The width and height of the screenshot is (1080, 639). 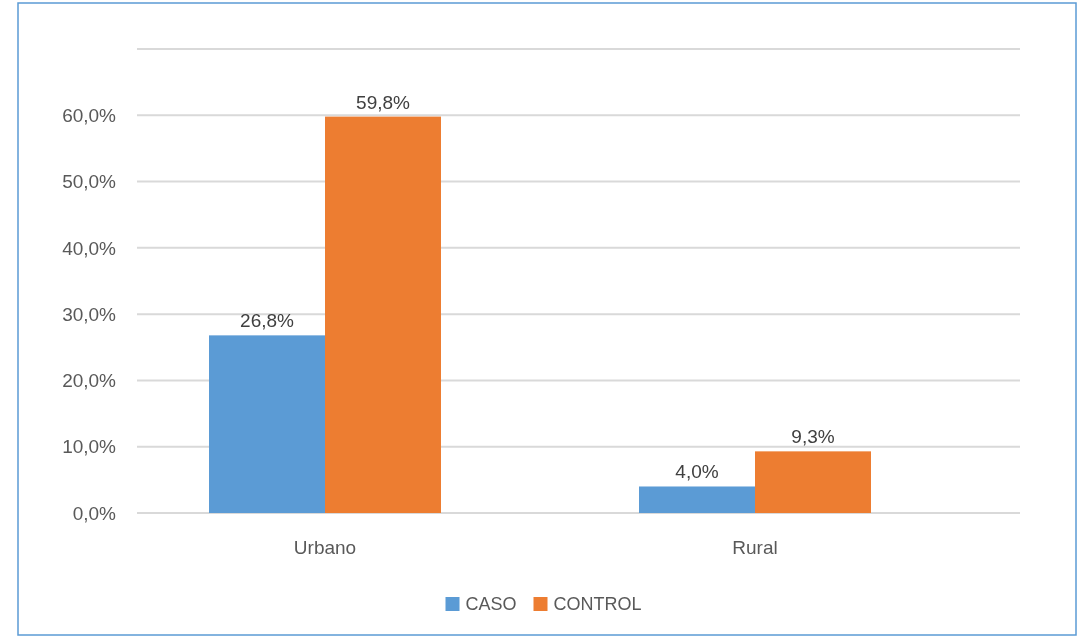 I want to click on x-tick-label: Urbano, so click(x=325, y=547).